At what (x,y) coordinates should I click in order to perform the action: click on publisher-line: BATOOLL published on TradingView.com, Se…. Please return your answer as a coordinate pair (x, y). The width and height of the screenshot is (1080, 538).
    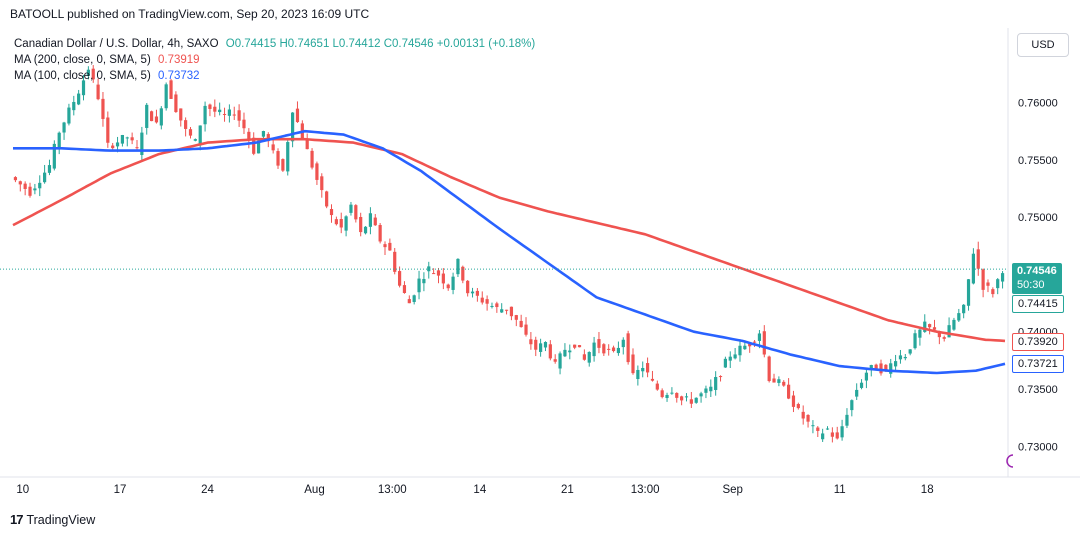
    Looking at the image, I should click on (190, 14).